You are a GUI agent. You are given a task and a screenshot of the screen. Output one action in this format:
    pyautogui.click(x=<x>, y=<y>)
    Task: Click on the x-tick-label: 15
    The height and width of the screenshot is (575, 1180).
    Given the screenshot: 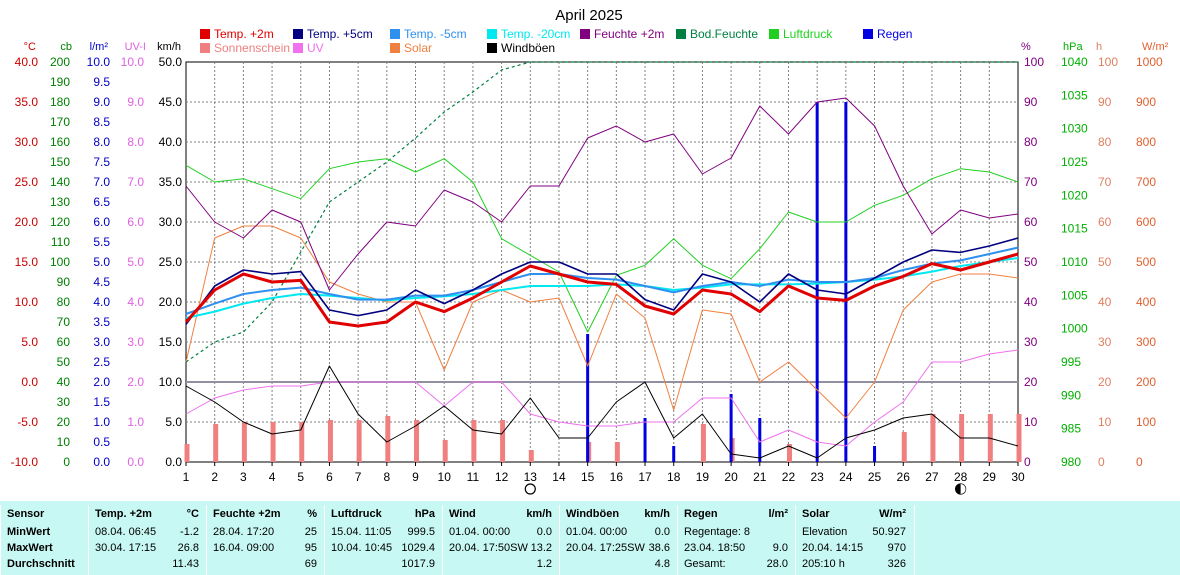 What is the action you would take?
    pyautogui.click(x=588, y=477)
    